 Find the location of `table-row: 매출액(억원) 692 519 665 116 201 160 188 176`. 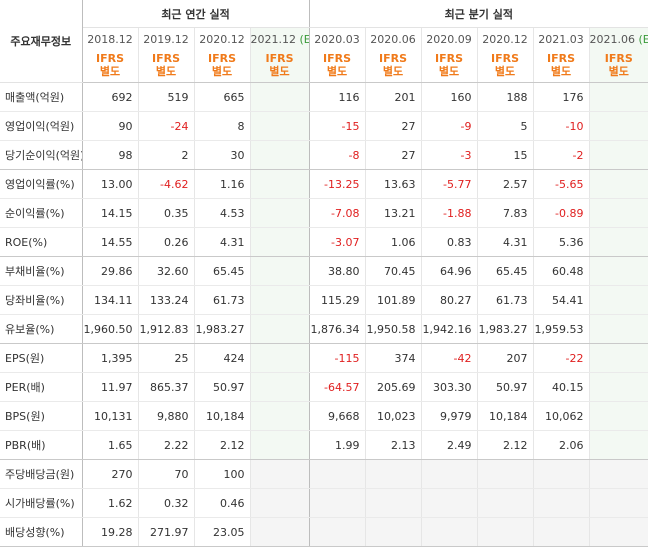

table-row: 매출액(억원) 692 519 665 116 201 160 188 176 is located at coordinates (324, 97).